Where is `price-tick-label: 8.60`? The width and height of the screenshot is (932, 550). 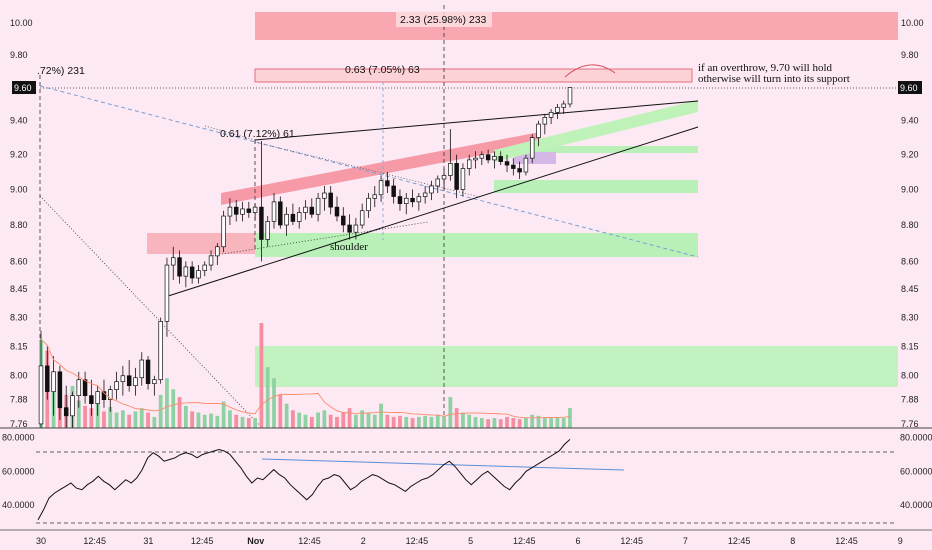 price-tick-label: 8.60 is located at coordinates (19, 261).